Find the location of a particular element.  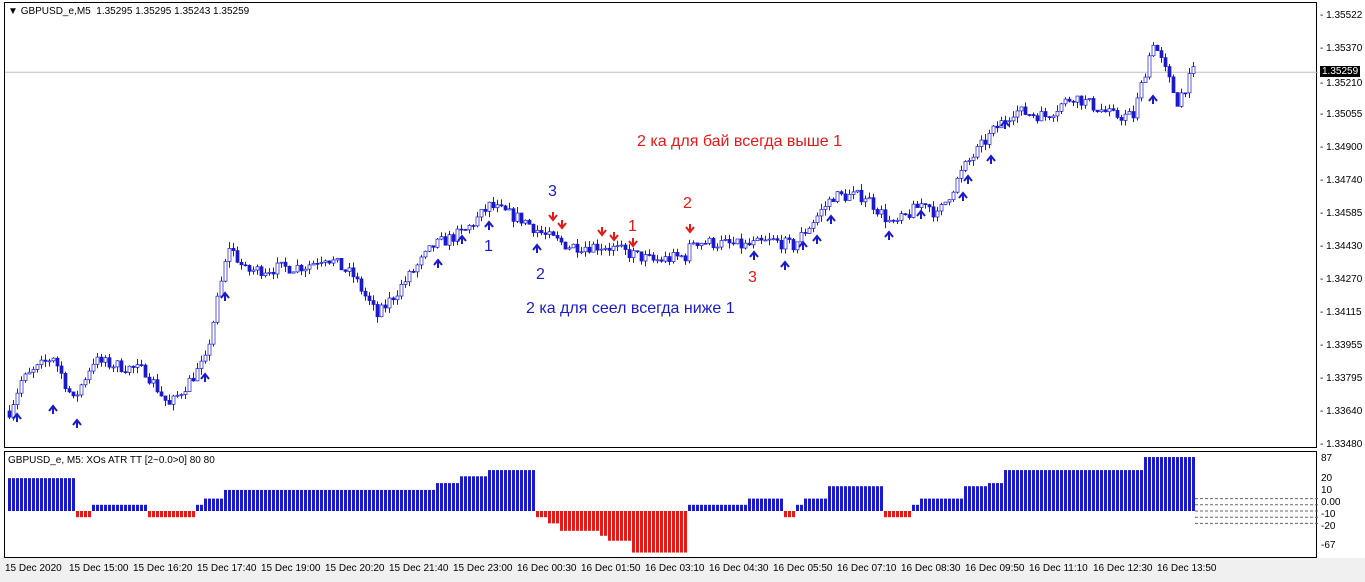

dropdown-triangle-icon: ▼ is located at coordinates (13, 11).